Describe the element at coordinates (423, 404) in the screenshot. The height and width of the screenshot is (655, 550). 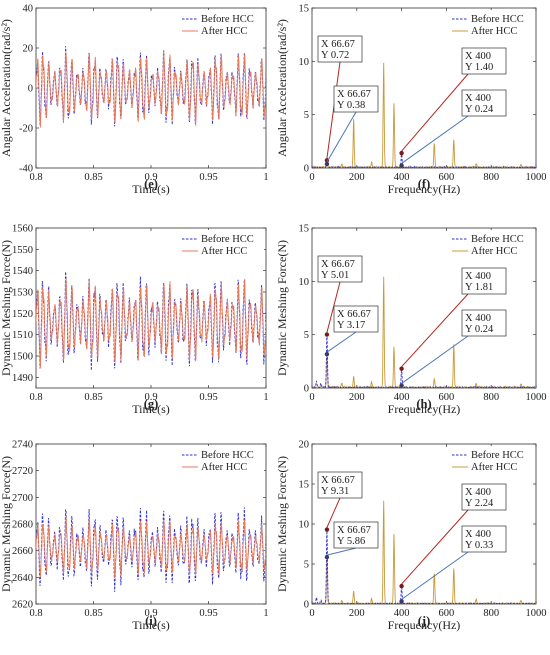
I see `panel-label: (h)` at that location.